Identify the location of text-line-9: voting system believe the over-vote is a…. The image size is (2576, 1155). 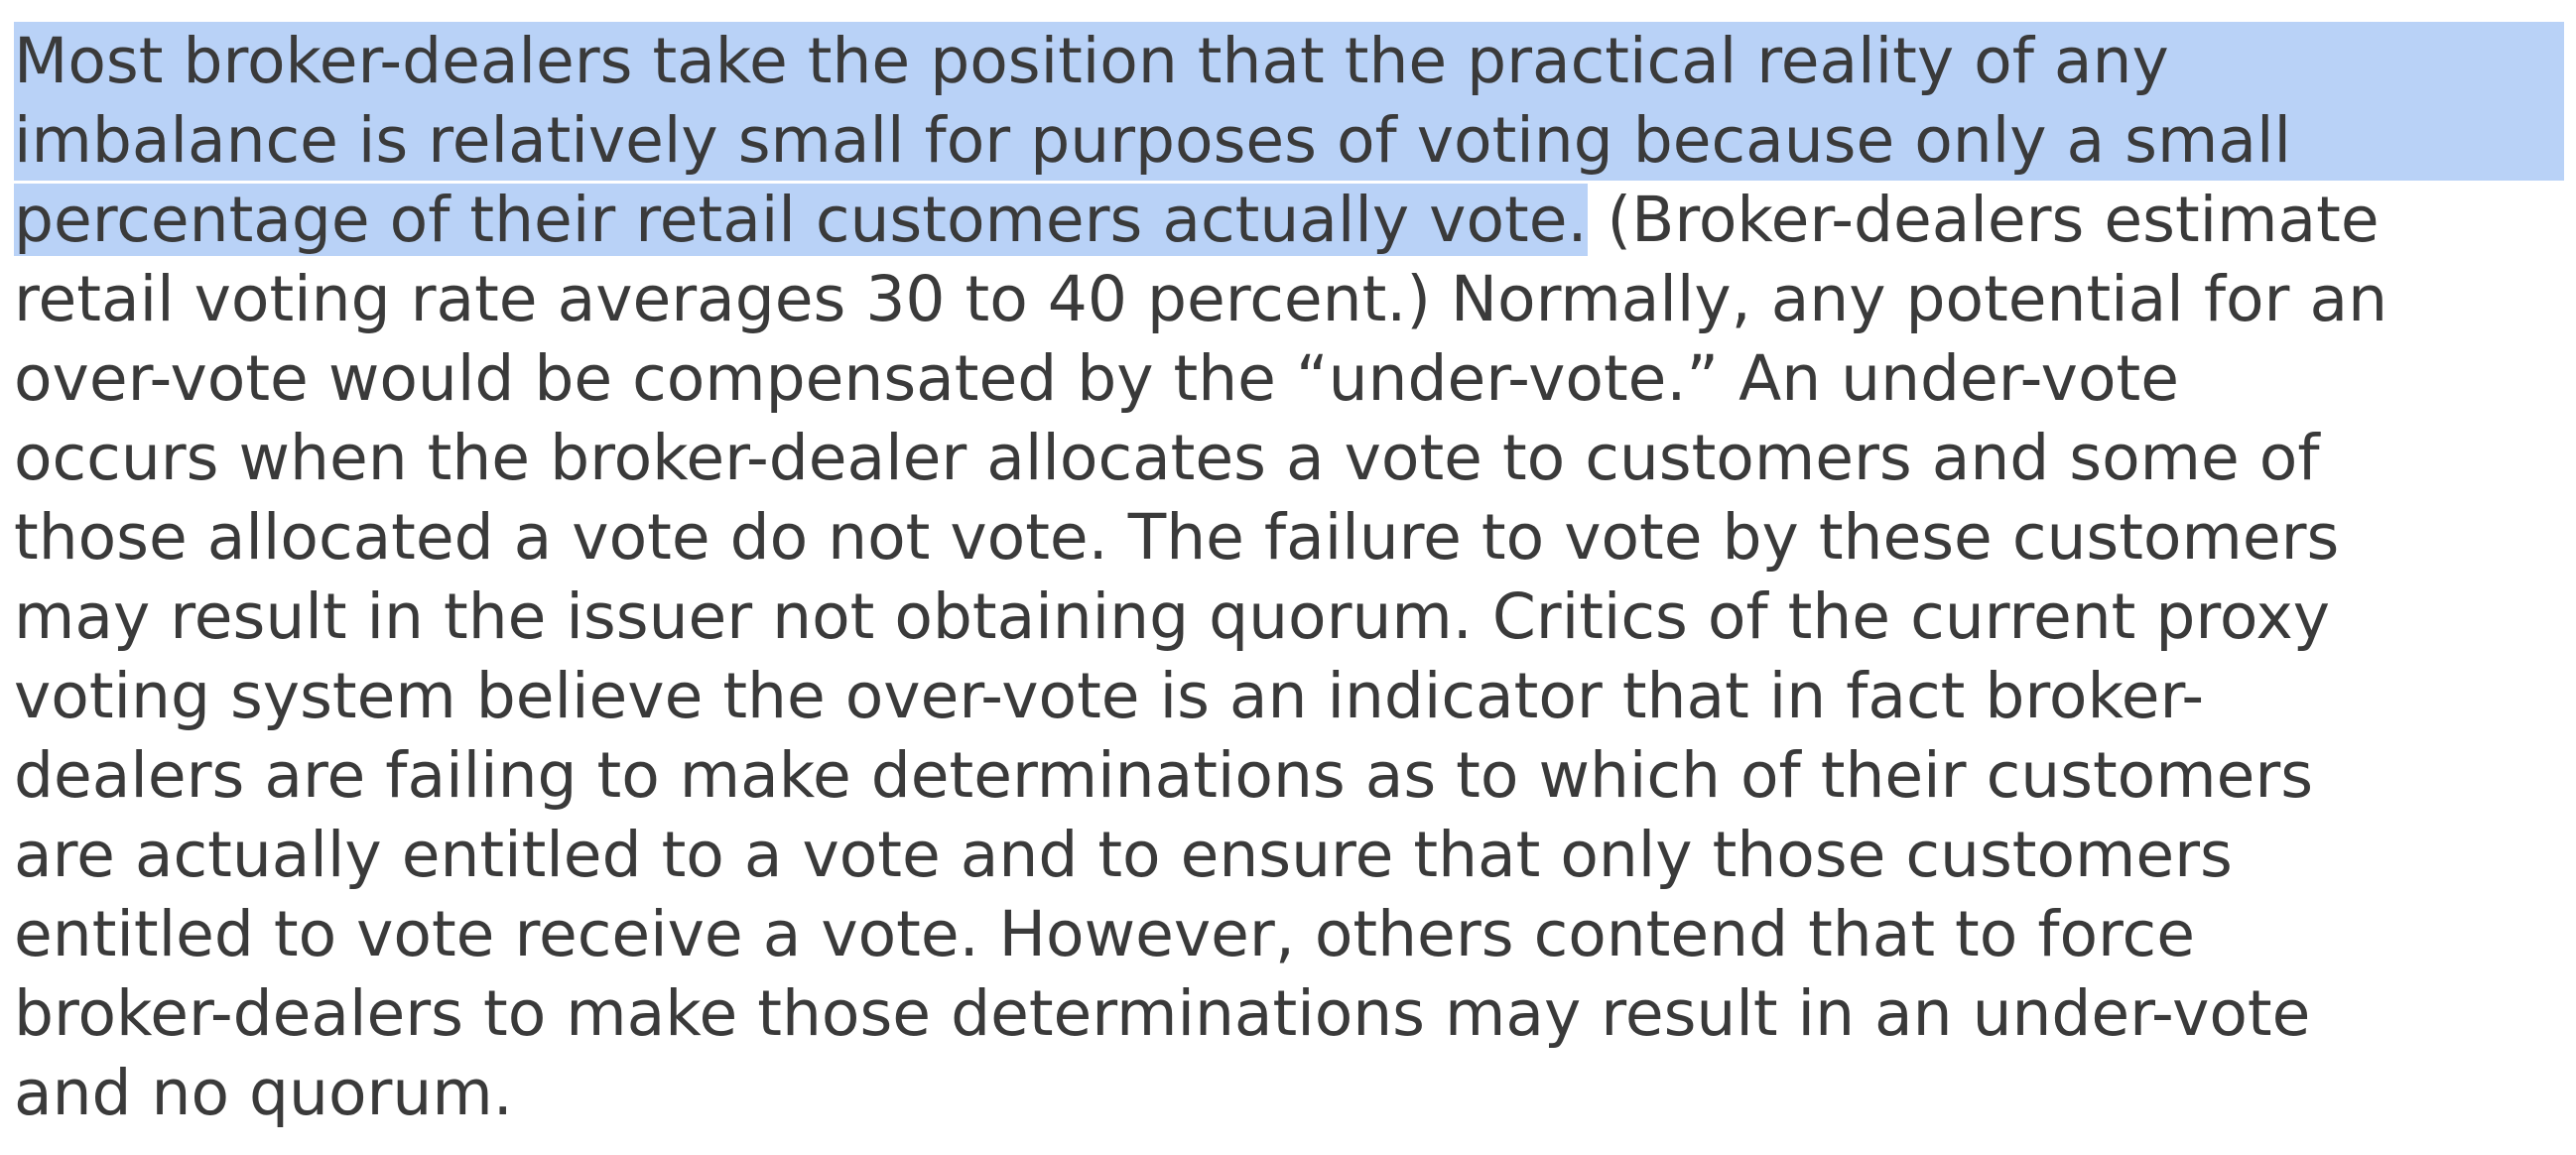
(1110, 696).